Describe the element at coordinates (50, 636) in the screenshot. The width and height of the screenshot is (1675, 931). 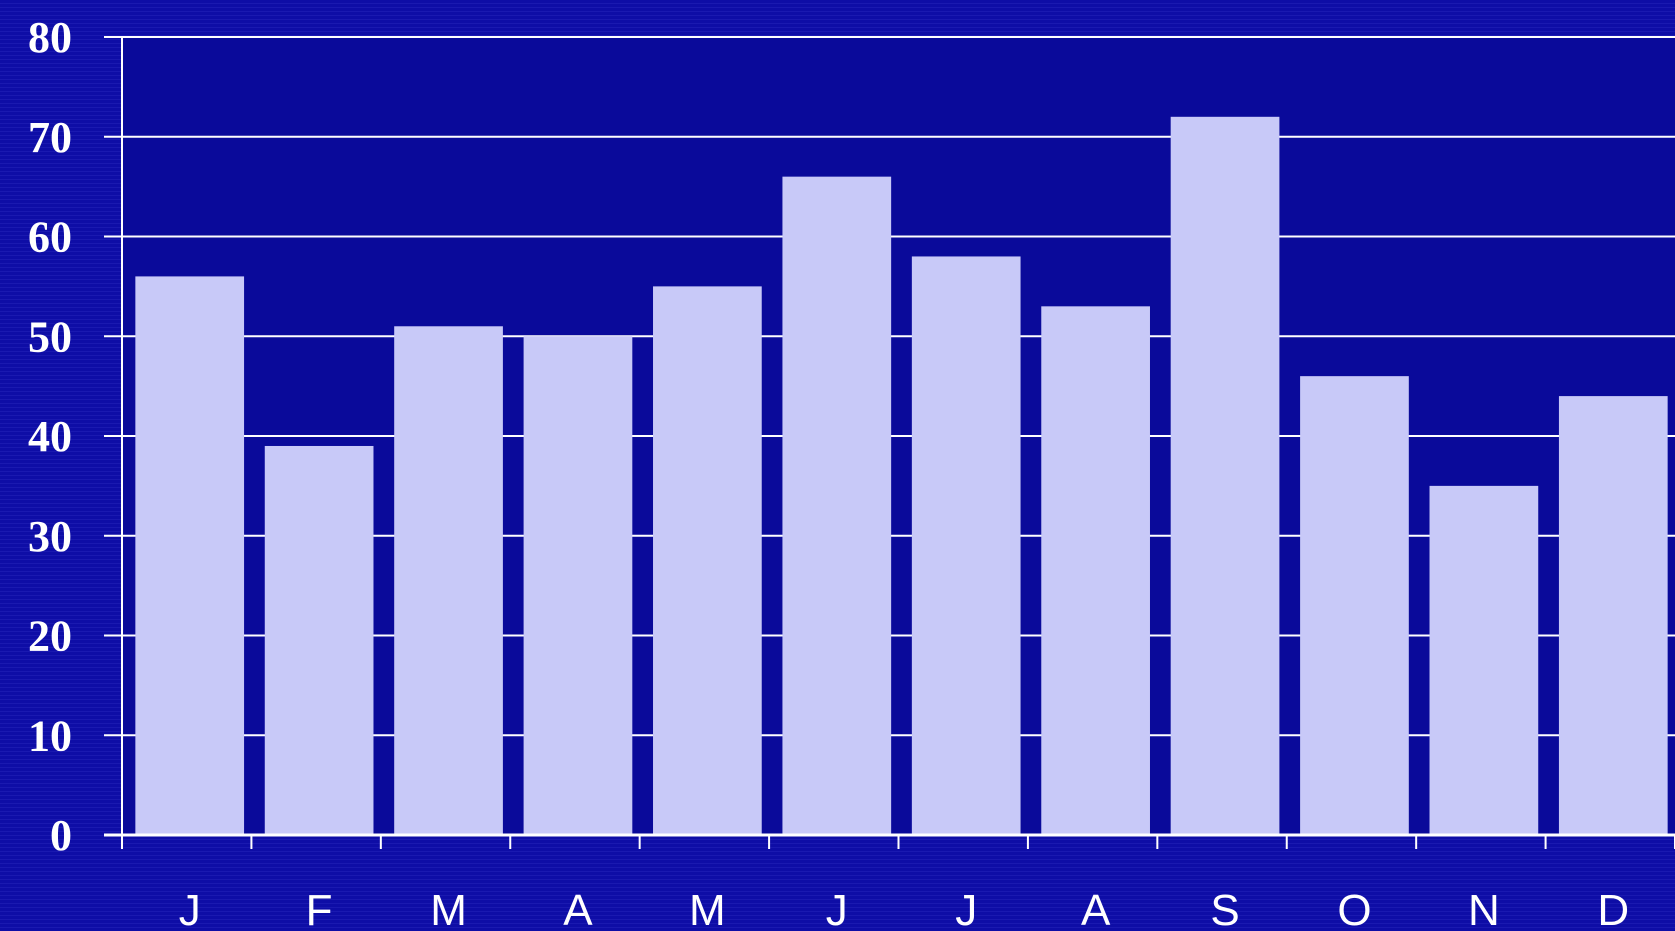
I see `y-tick-label: 20` at that location.